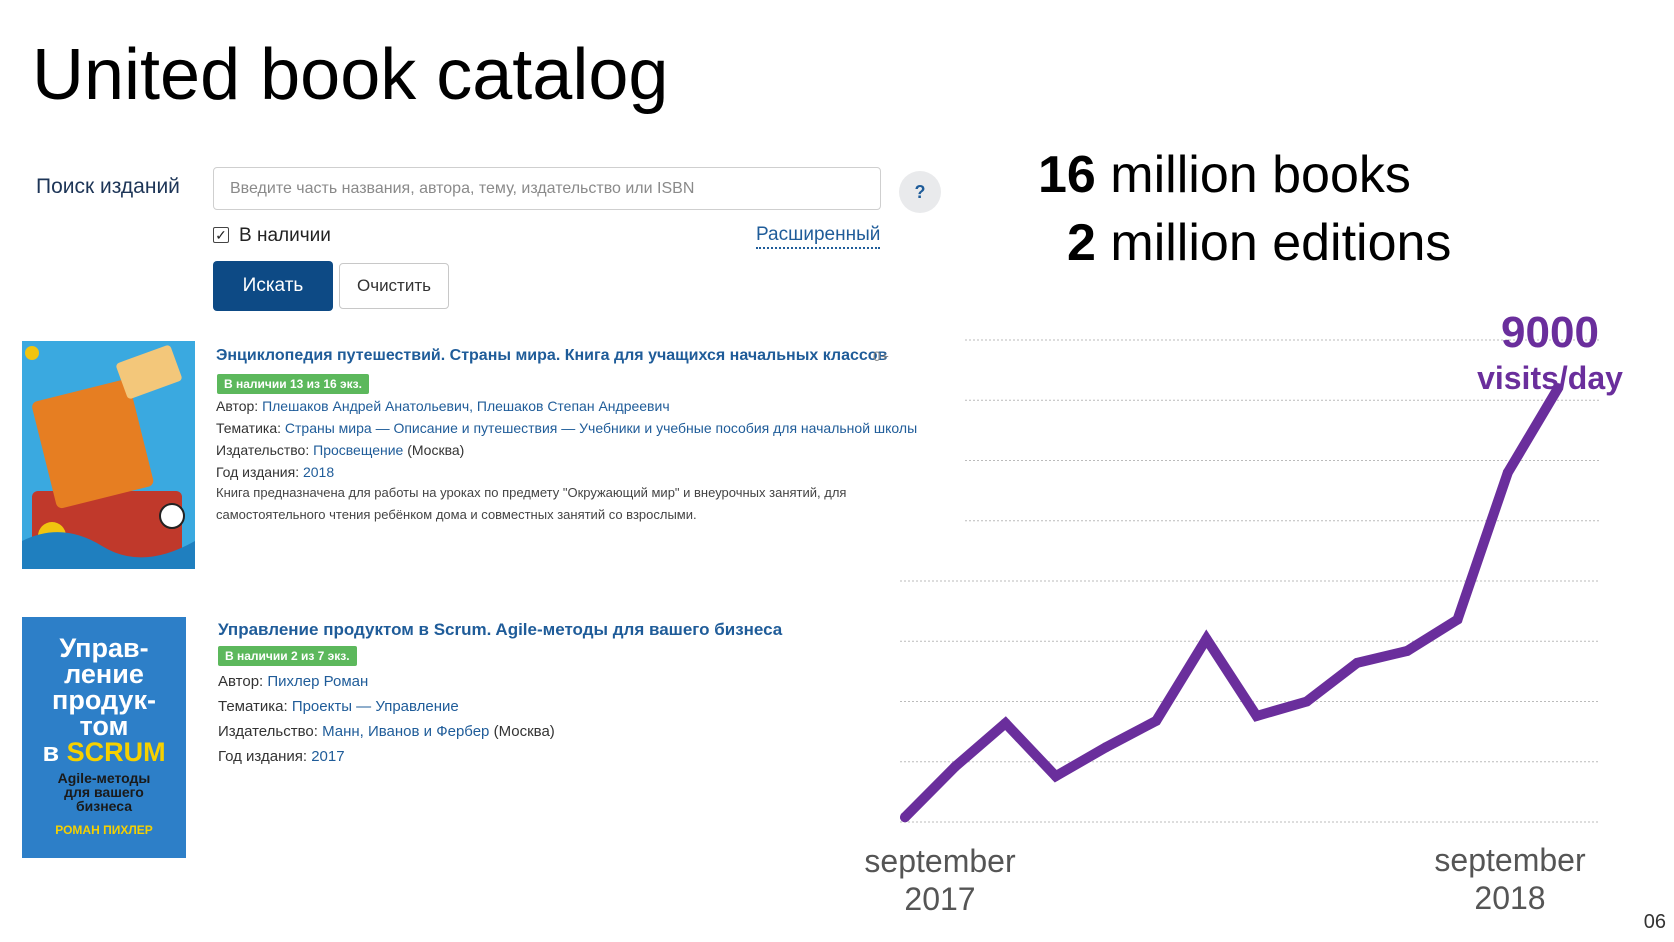 This screenshot has height=942, width=1674. What do you see at coordinates (293, 384) in the screenshot?
I see `availability-badge: В наличии 13 из 16 экз.` at bounding box center [293, 384].